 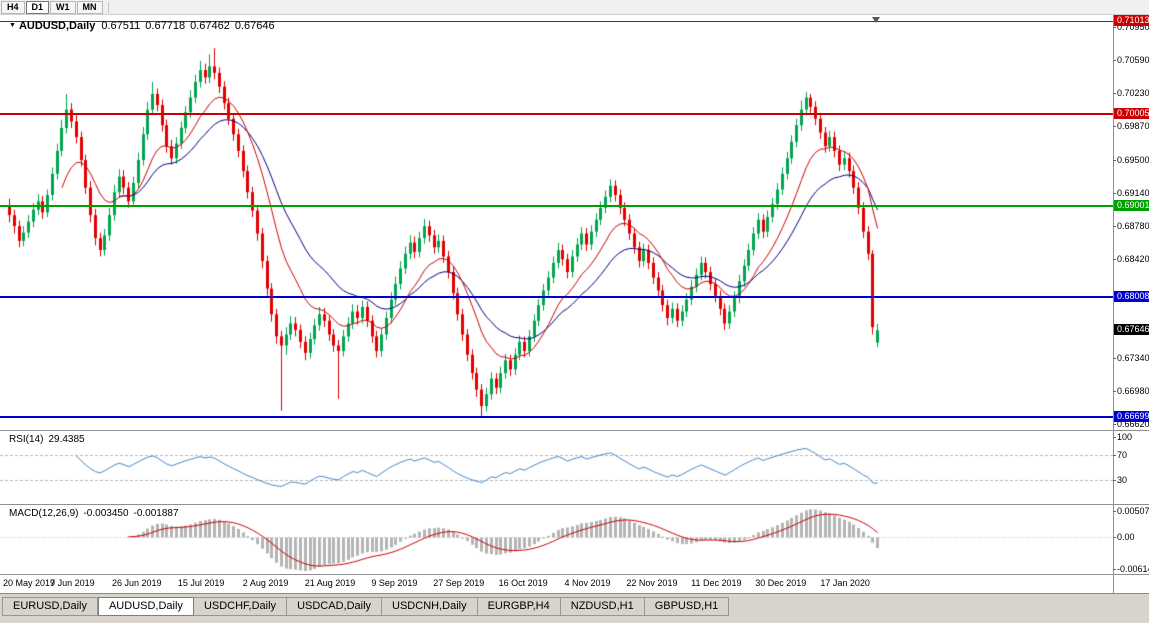 I want to click on date-label: 16 Oct 2019, so click(x=523, y=583).